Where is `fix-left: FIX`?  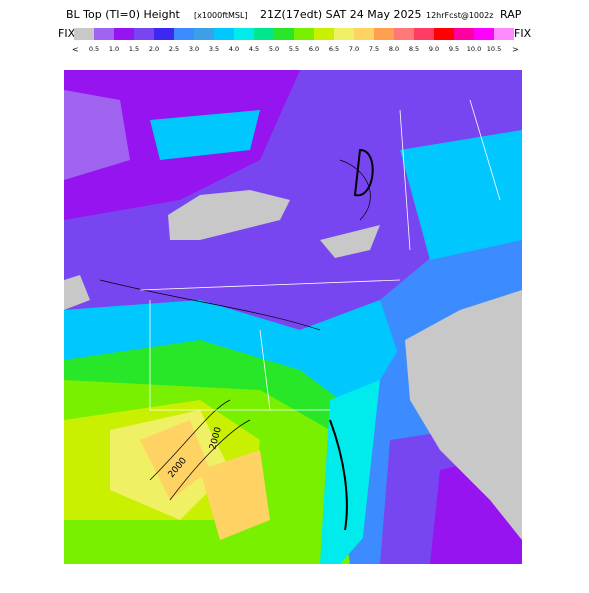 fix-left: FIX is located at coordinates (67, 33).